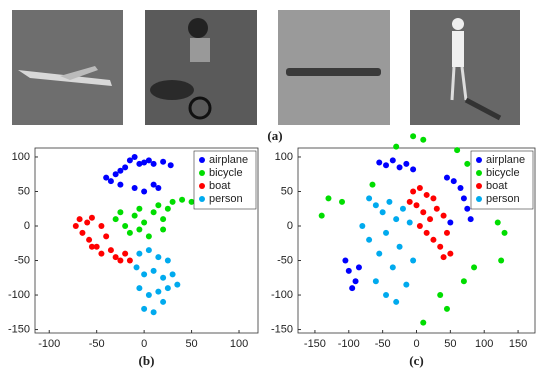 This screenshot has width=550, height=380. What do you see at coordinates (416, 344) in the screenshot?
I see `x-tick-label: 0` at bounding box center [416, 344].